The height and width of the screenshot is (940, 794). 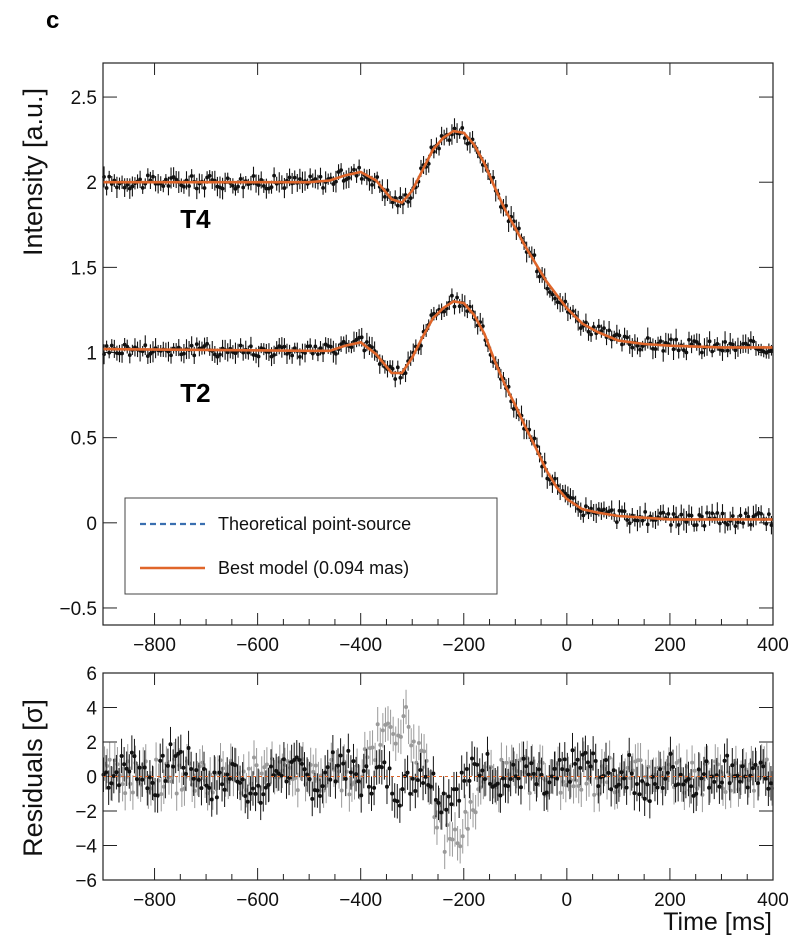 What do you see at coordinates (91, 778) in the screenshot?
I see `residuals-y-tick-label: 0` at bounding box center [91, 778].